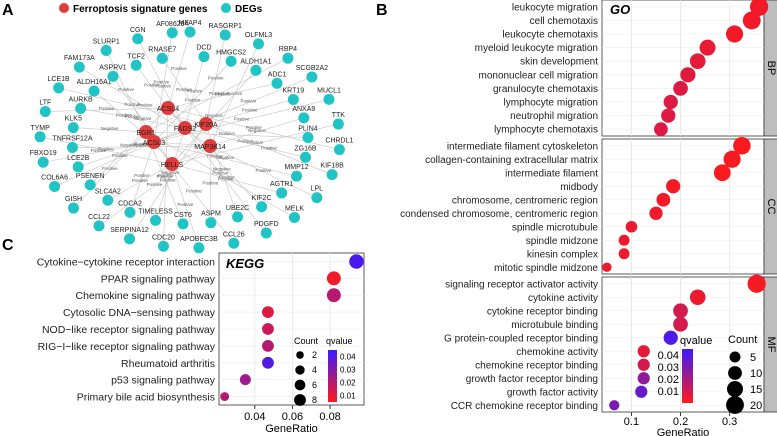 Image resolution: width=777 pixels, height=436 pixels. What do you see at coordinates (245, 263) in the screenshot?
I see `kegg-panel-title: KEGG` at bounding box center [245, 263].